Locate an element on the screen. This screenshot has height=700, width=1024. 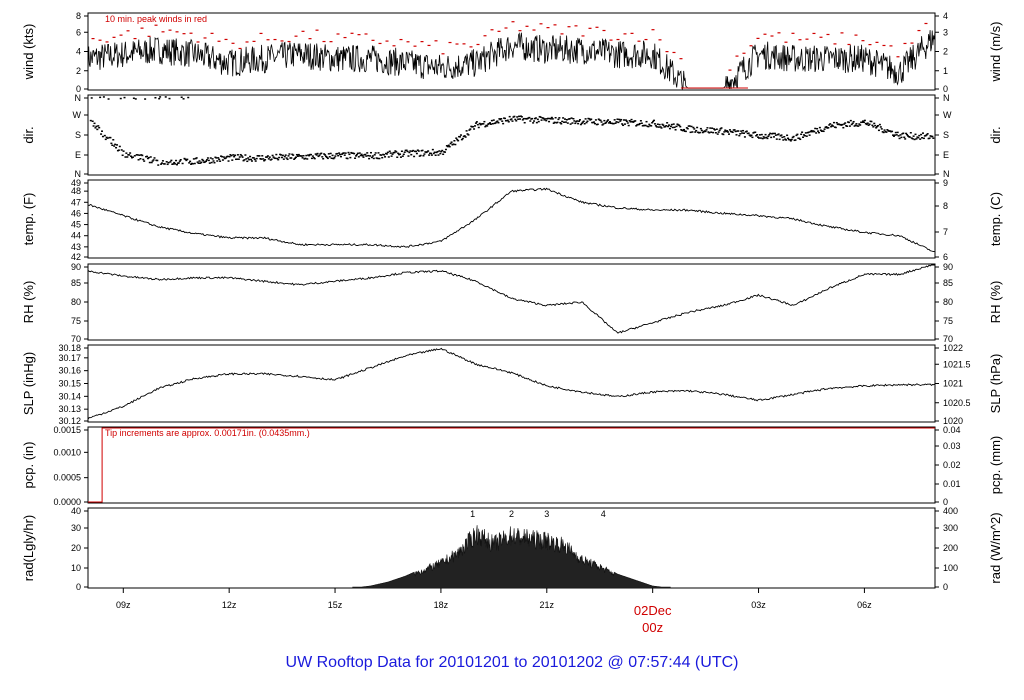
ytick-right-label: 0 is located at coordinates (945, 502).